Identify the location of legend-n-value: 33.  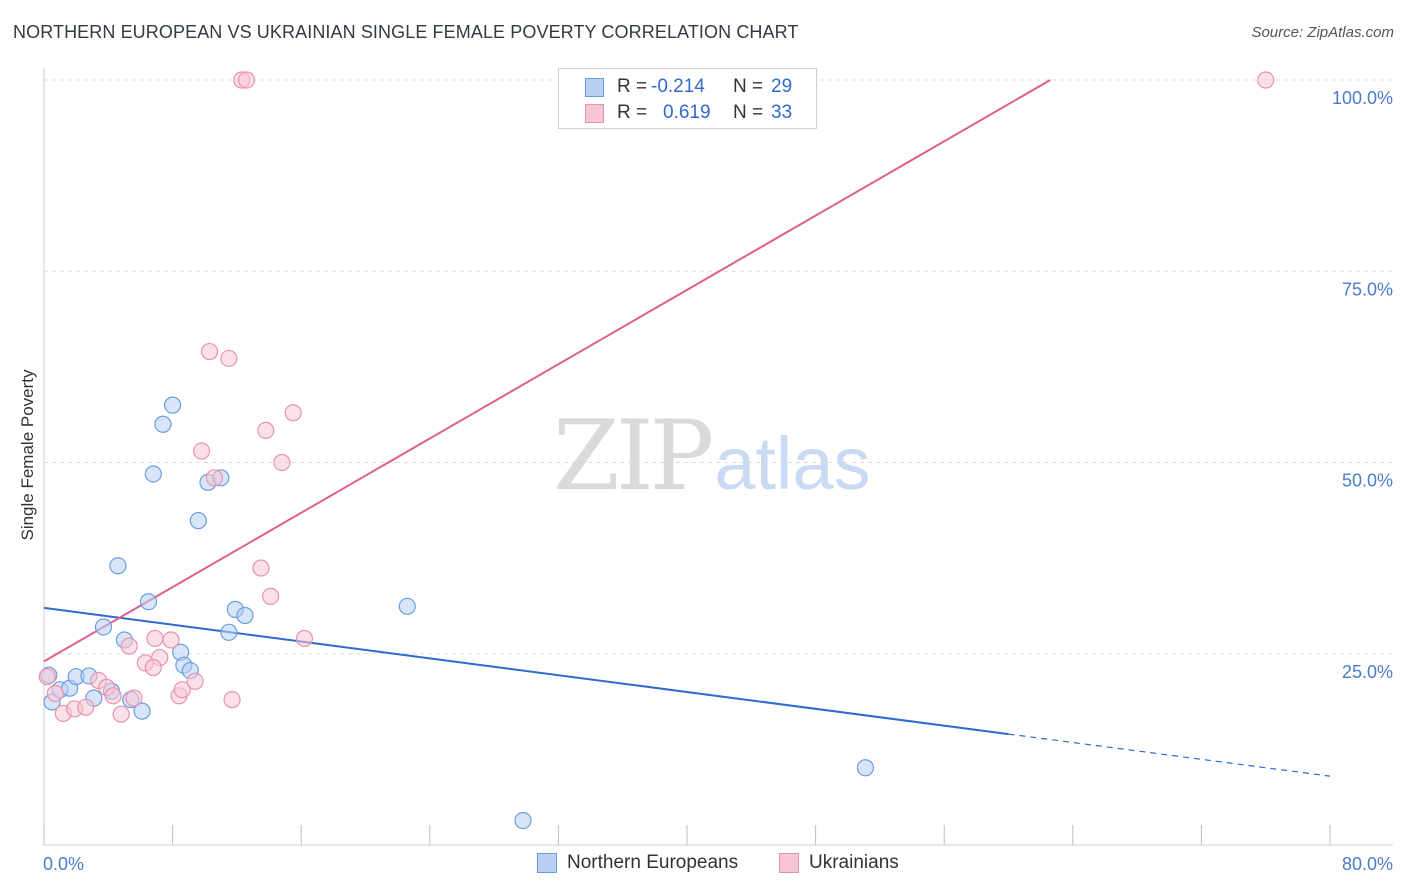
(782, 112).